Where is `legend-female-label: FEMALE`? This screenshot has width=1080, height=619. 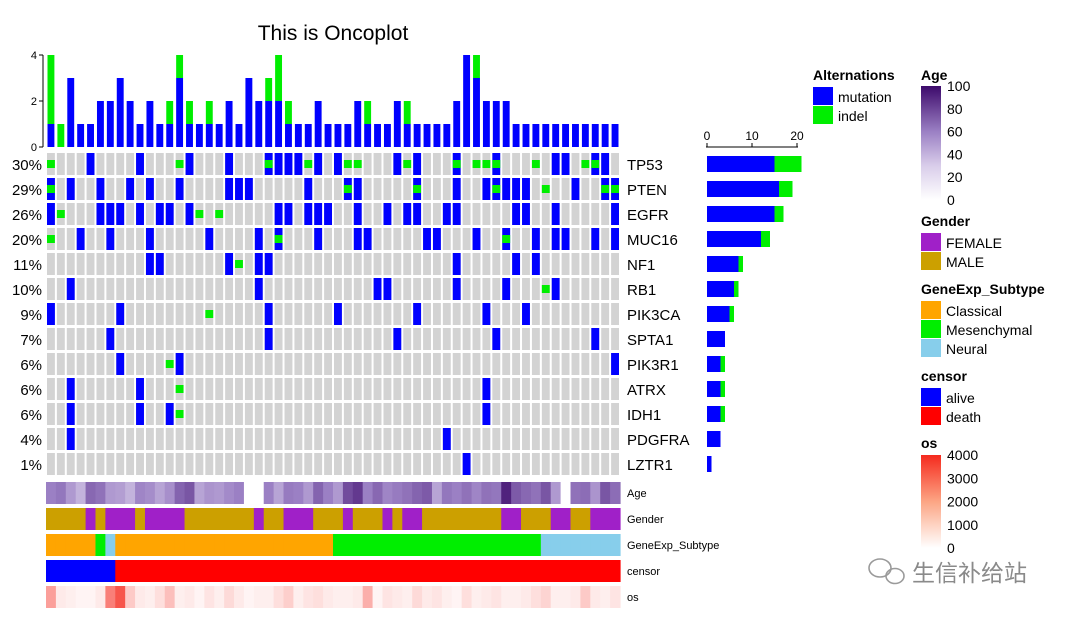 legend-female-label: FEMALE is located at coordinates (974, 243).